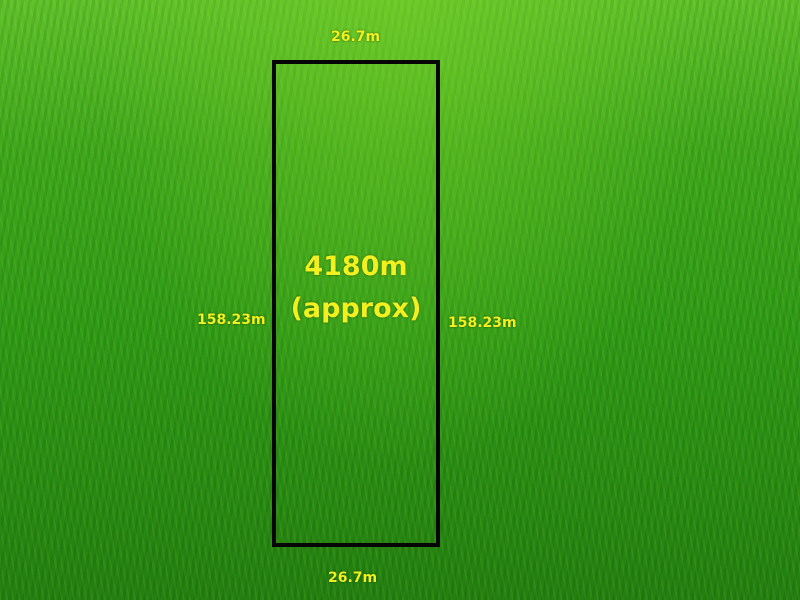 This screenshot has height=600, width=800. I want to click on area-label: 4180m (approx), so click(356, 288).